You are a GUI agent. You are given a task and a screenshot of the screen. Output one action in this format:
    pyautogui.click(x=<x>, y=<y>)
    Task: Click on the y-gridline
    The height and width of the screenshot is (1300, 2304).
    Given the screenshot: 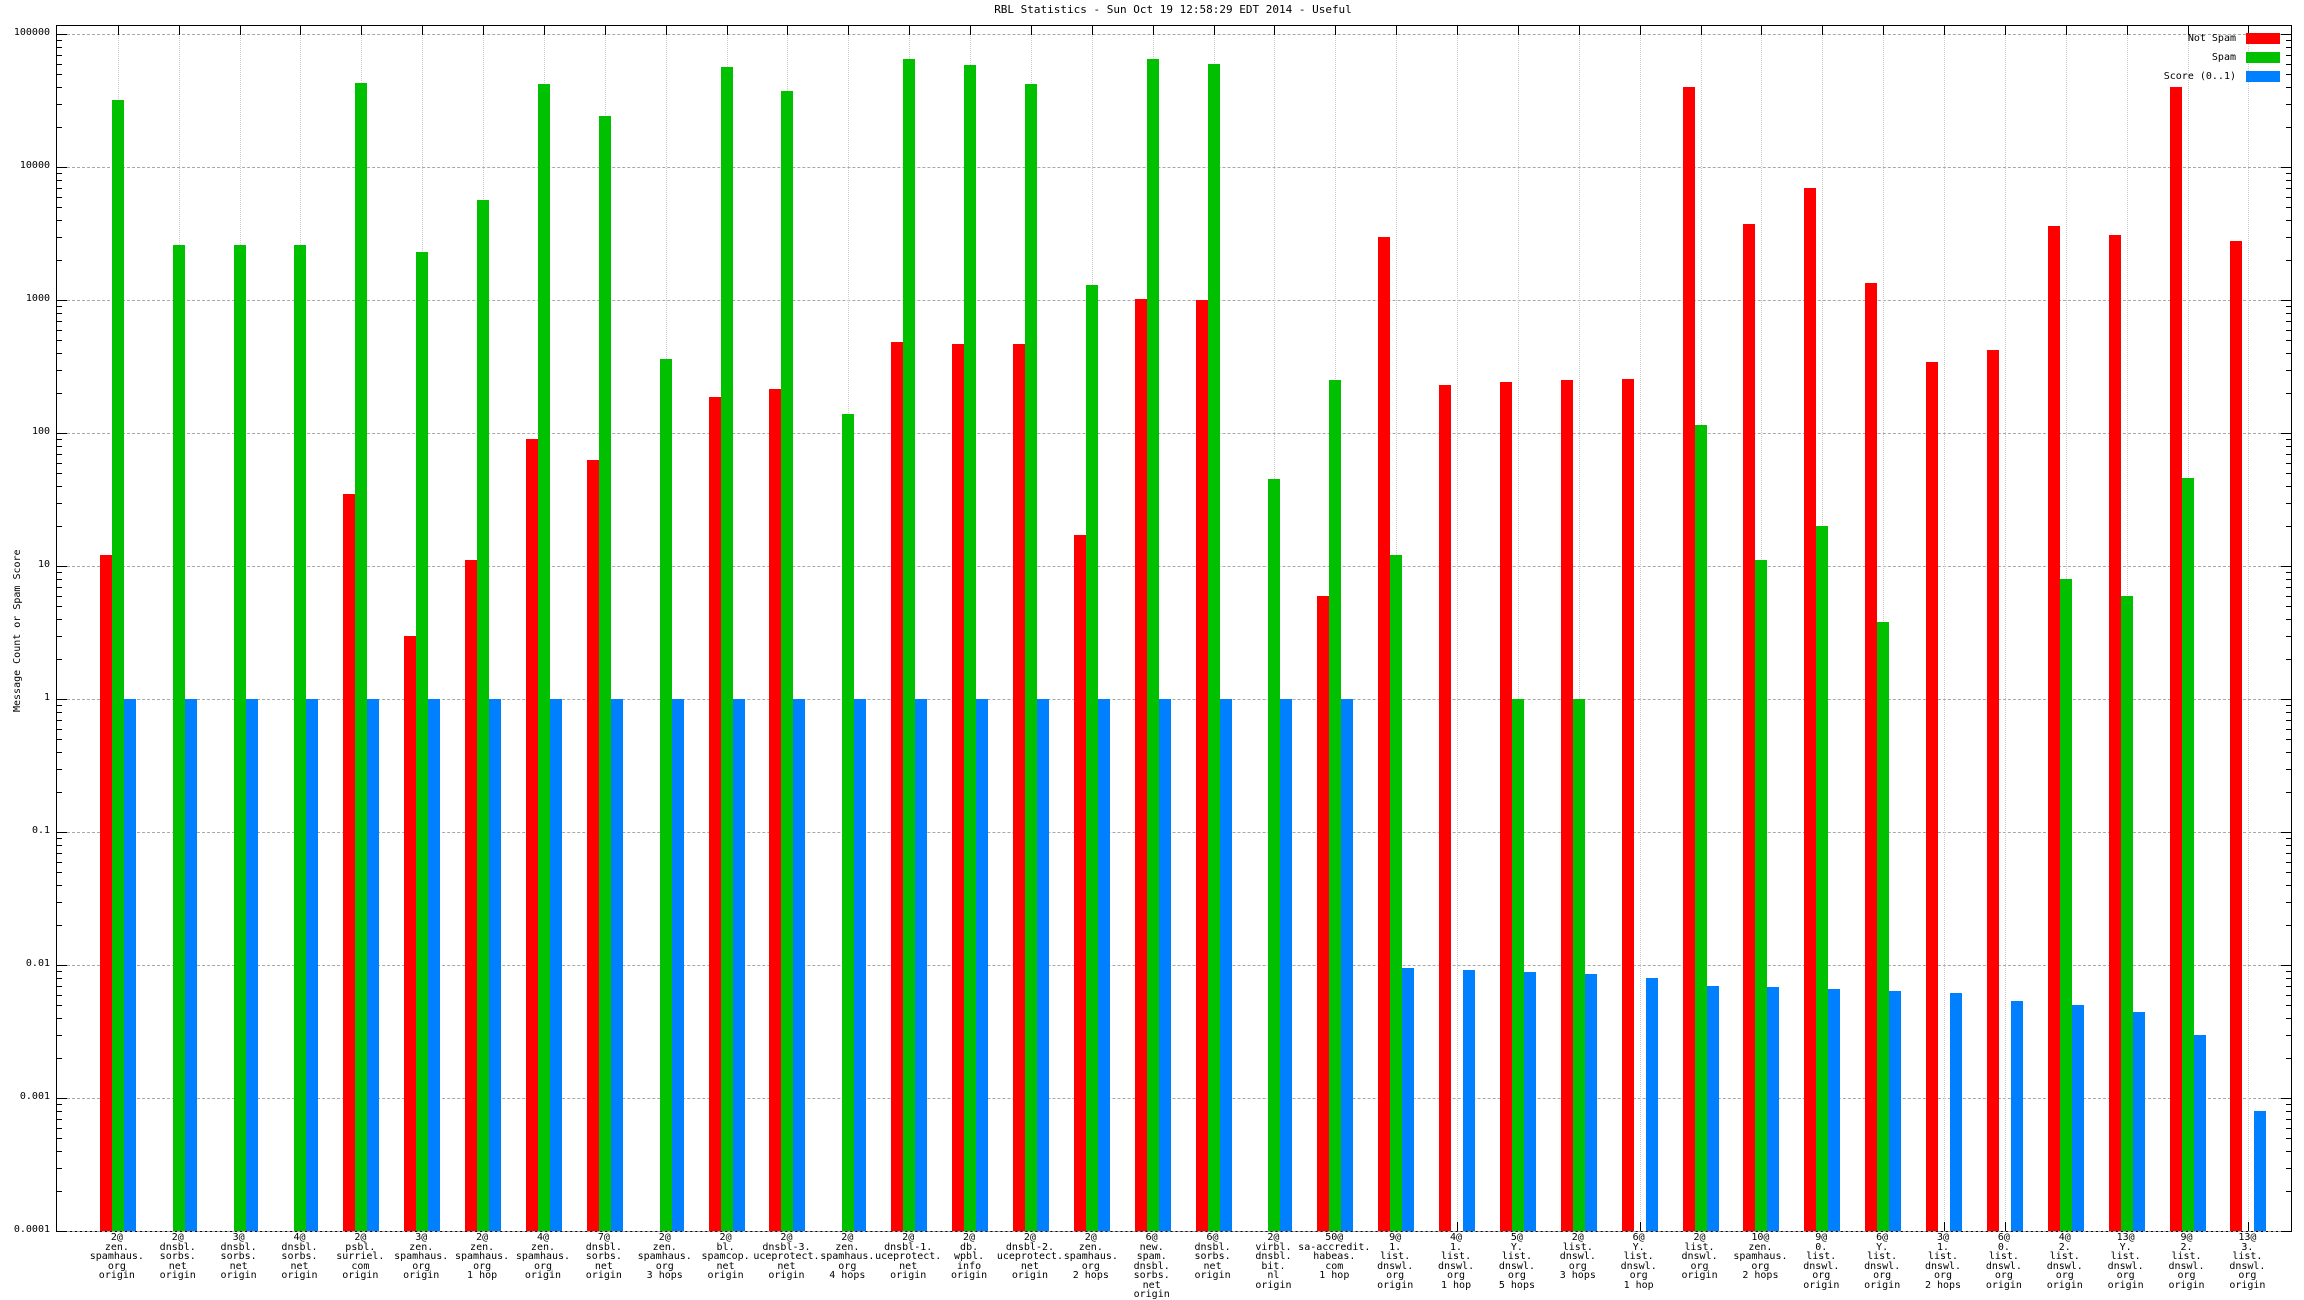 What is the action you would take?
    pyautogui.click(x=1174, y=167)
    